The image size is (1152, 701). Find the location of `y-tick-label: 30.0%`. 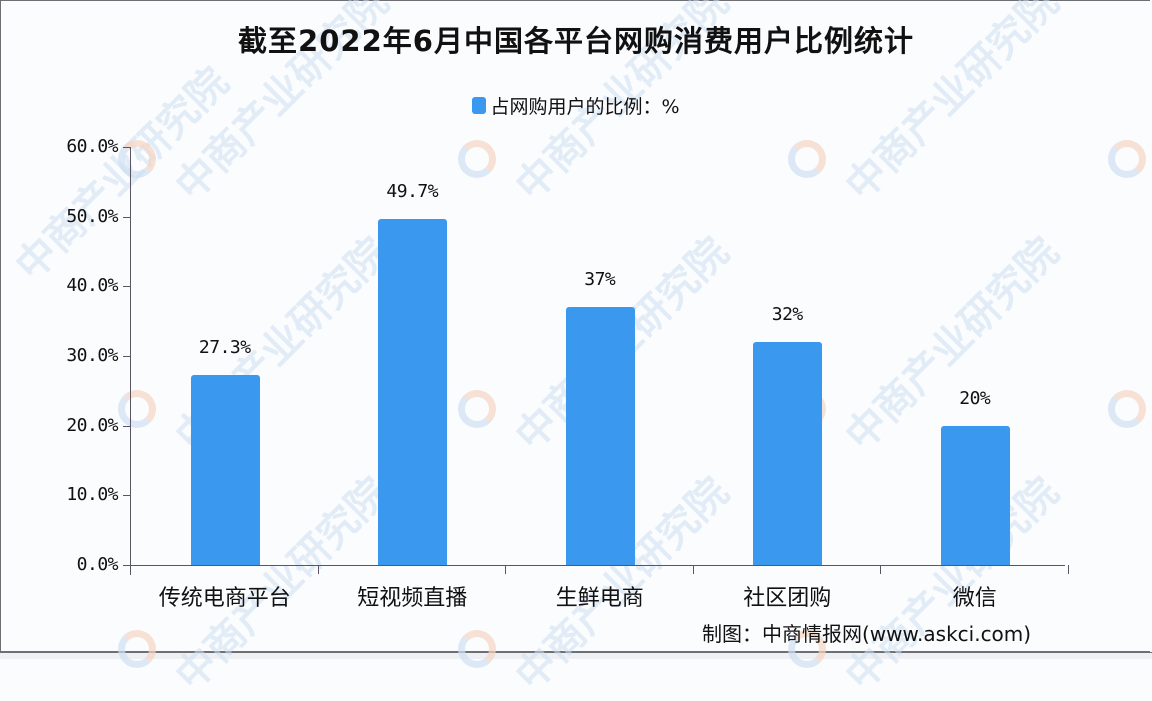

y-tick-label: 30.0% is located at coordinates (92, 355).